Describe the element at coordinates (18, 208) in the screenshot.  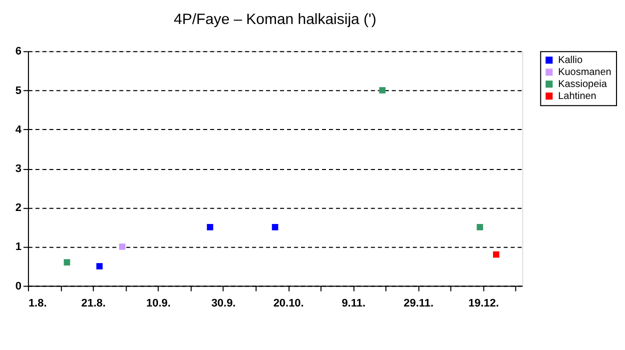
I see `y-tick-label: 2` at that location.